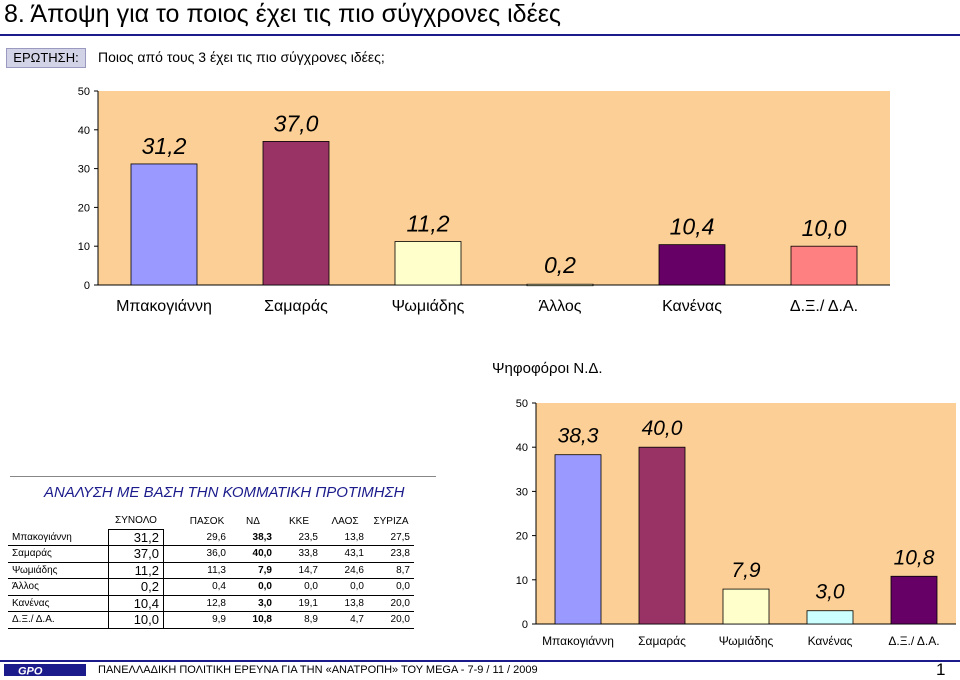  I want to click on column-header: ΝΔ, so click(253, 521).